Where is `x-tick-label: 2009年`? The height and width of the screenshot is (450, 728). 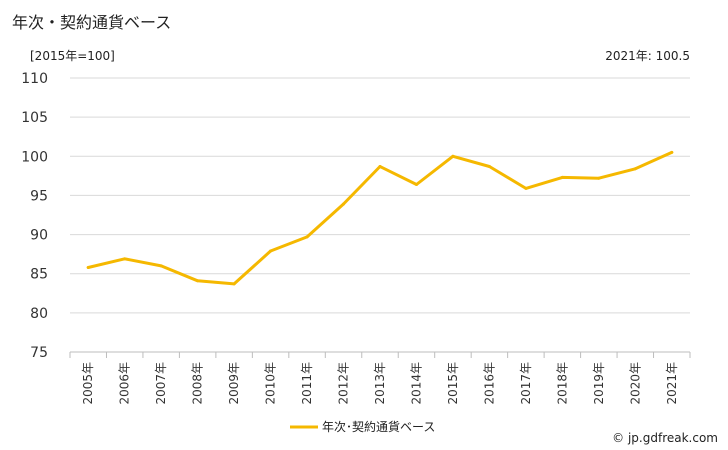
x-tick-label: 2009年 is located at coordinates (234, 383).